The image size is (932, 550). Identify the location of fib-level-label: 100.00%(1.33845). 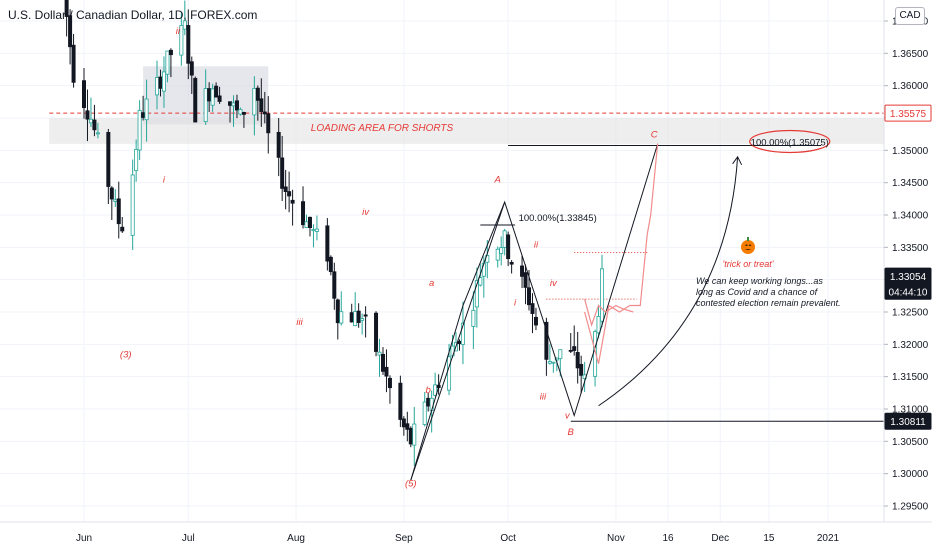
(558, 218).